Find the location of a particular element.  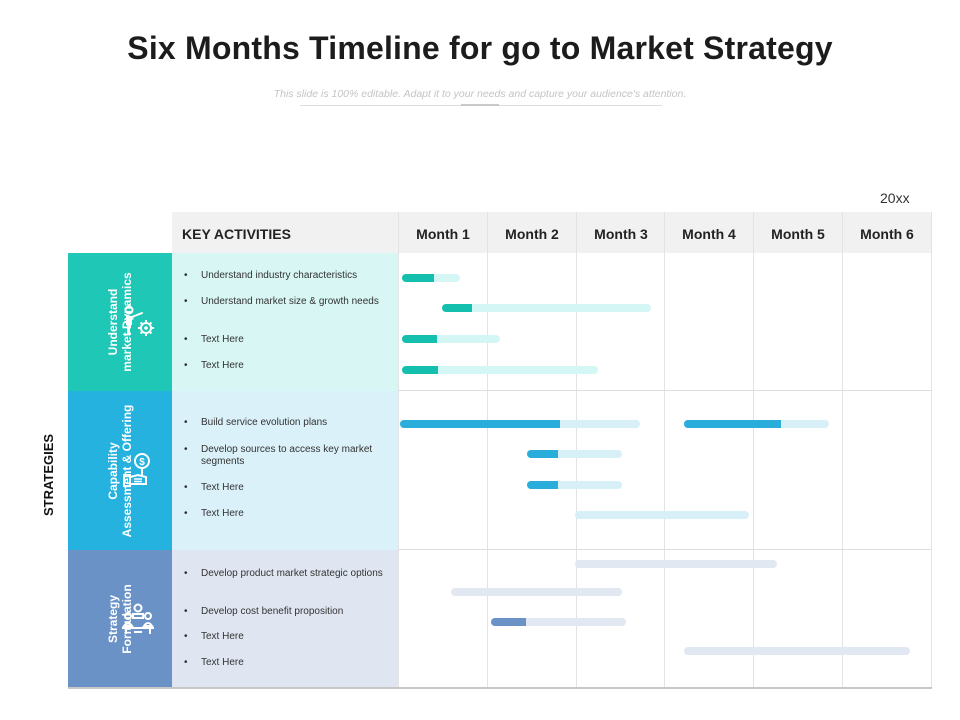

person-gear-icon is located at coordinates (138, 322).